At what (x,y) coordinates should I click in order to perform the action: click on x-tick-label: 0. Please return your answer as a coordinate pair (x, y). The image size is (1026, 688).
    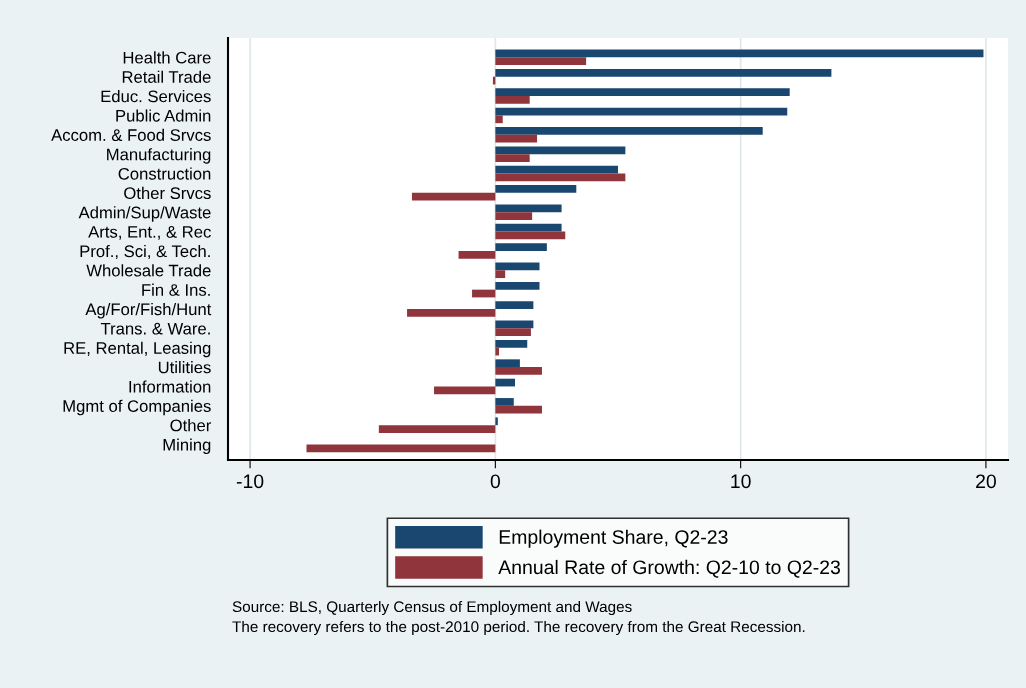
    Looking at the image, I should click on (495, 481).